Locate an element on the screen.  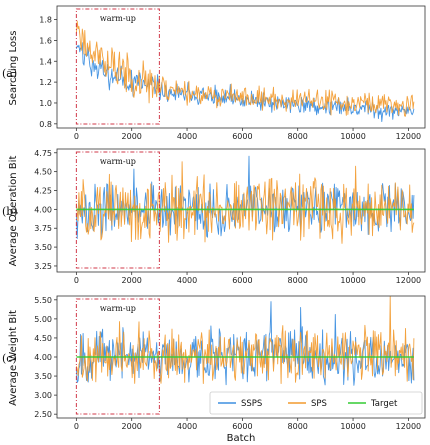
panel-a-tag: (a) is located at coordinates (9, 73).